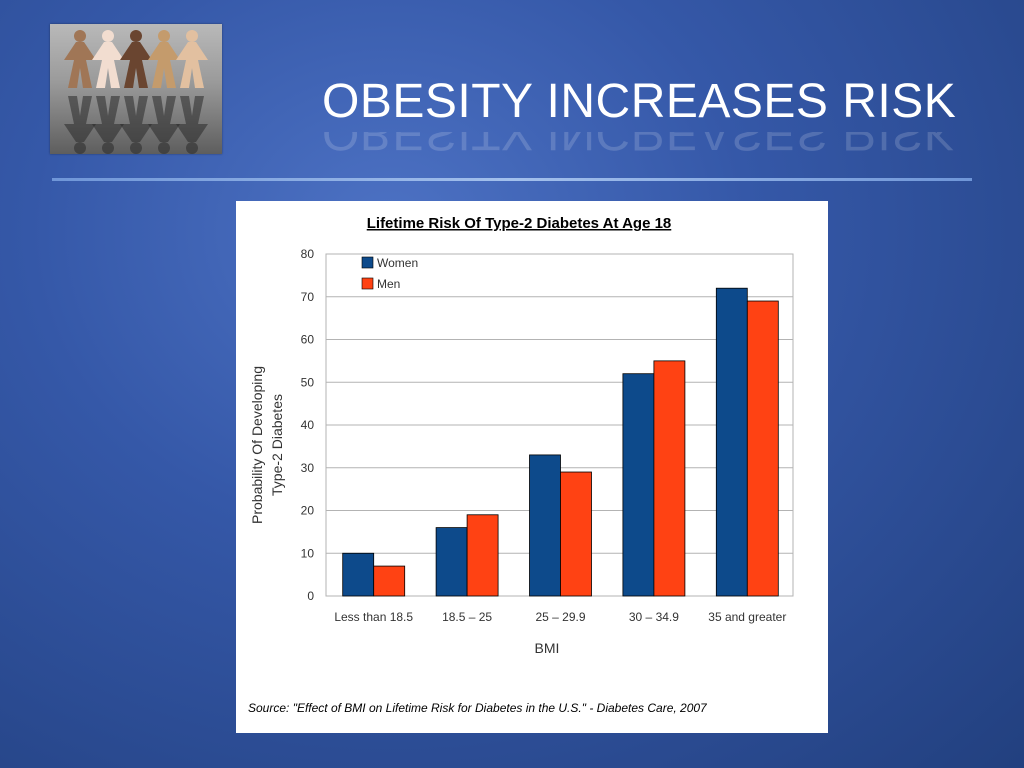  I want to click on x-tick-label: 30 – 34.9, so click(654, 617).